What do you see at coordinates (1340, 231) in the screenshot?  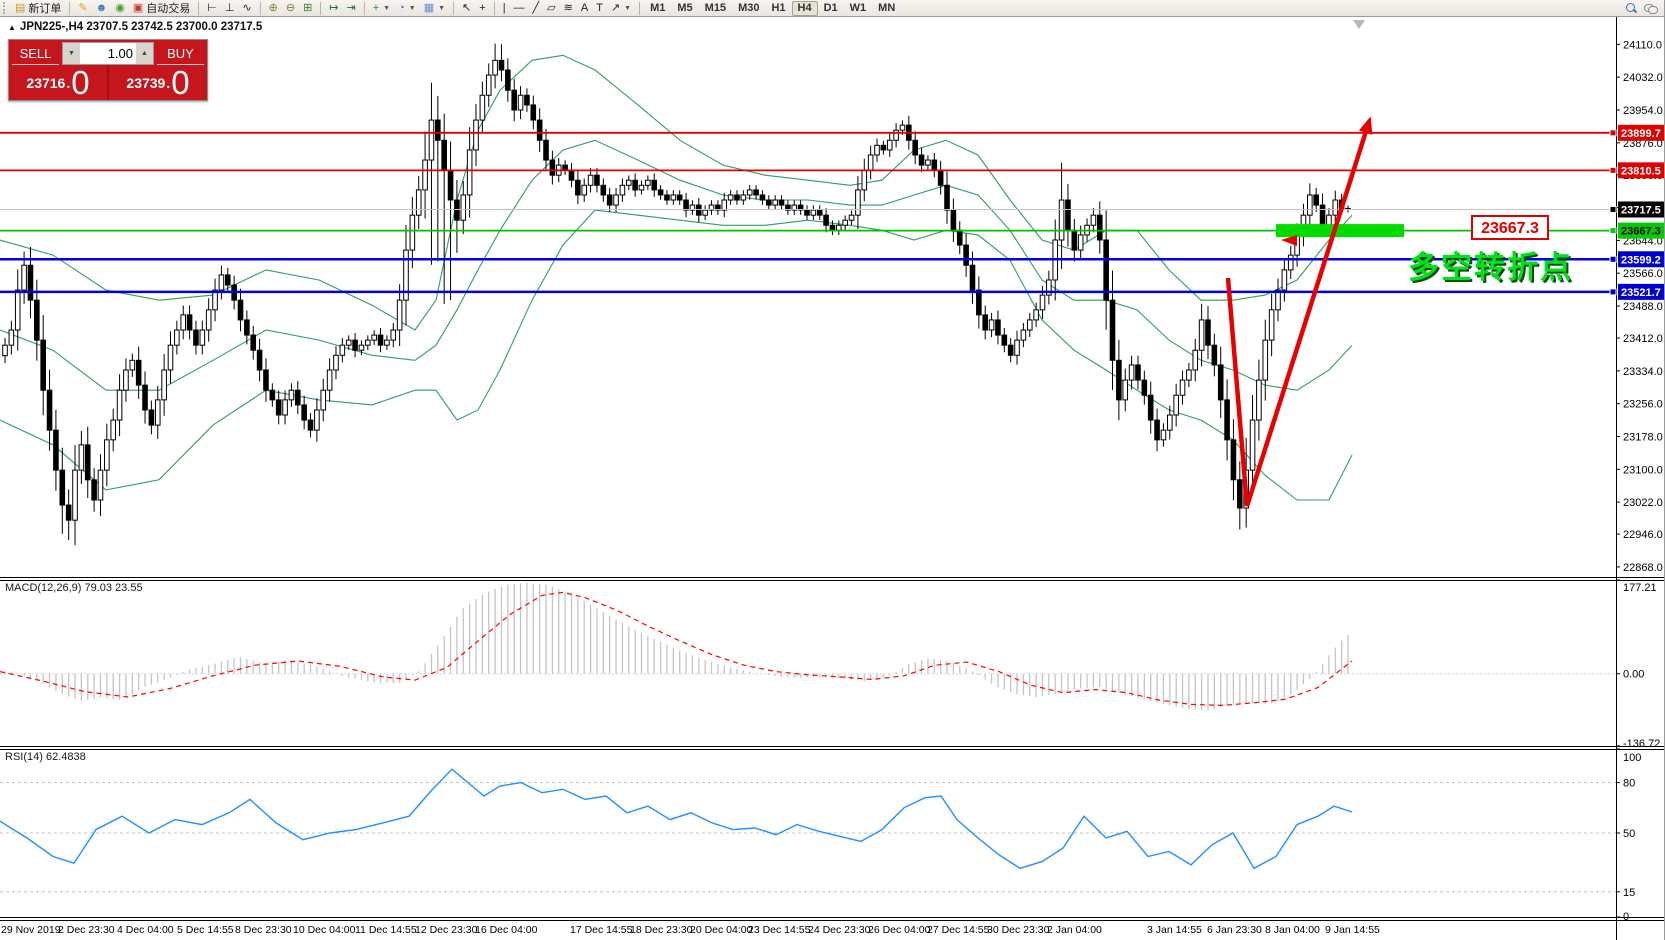 I see `green-zone-bar` at bounding box center [1340, 231].